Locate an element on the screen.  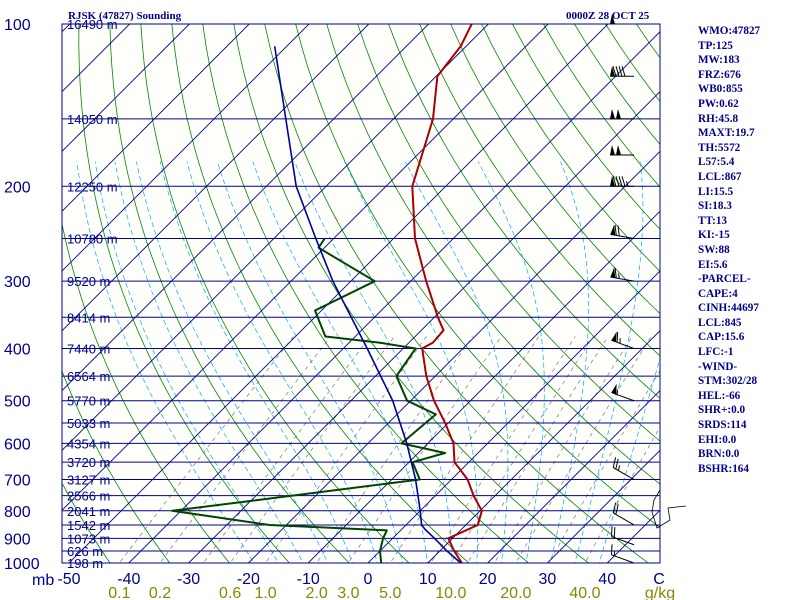
index-item: -PARCEL- is located at coordinates (724, 279).